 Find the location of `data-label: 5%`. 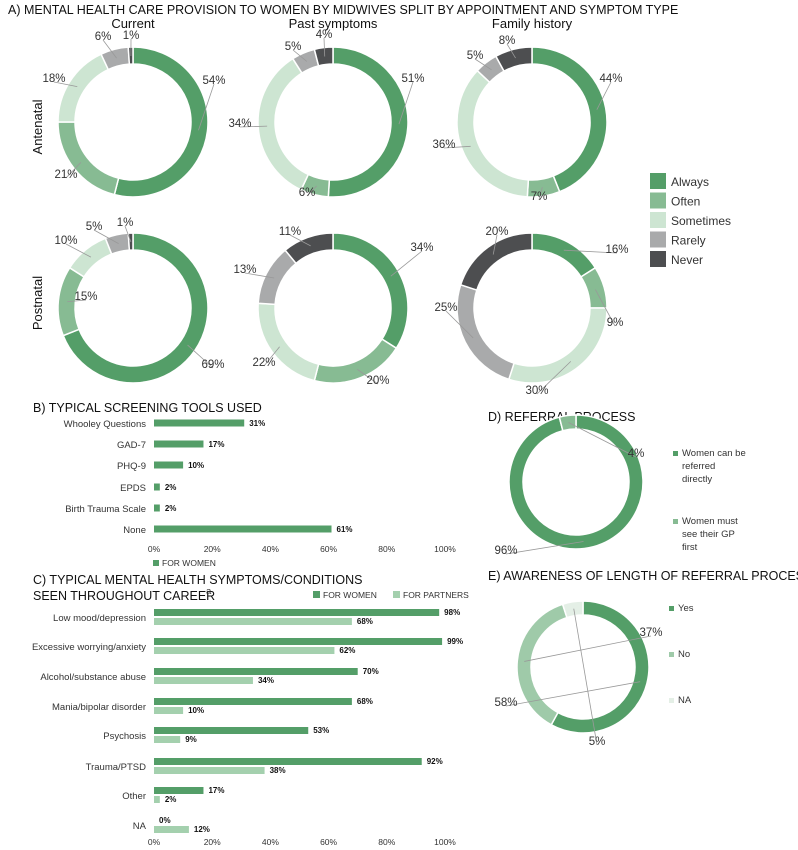

data-label: 5% is located at coordinates (475, 56).